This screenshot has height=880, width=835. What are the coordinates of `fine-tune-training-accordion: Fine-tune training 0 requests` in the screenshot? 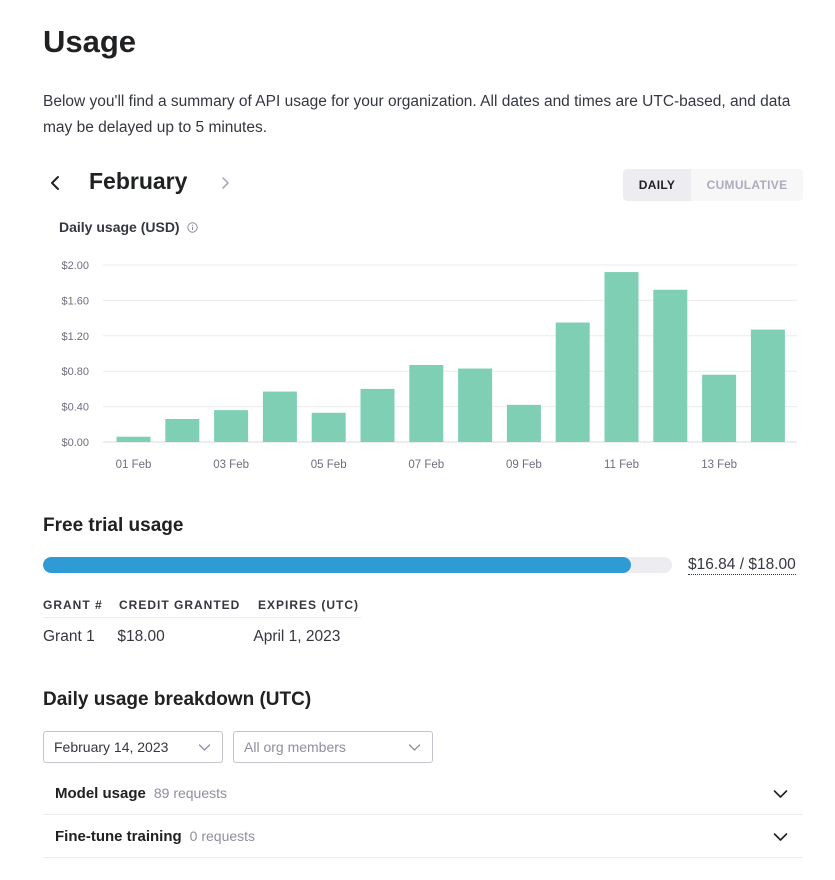 It's located at (423, 836).